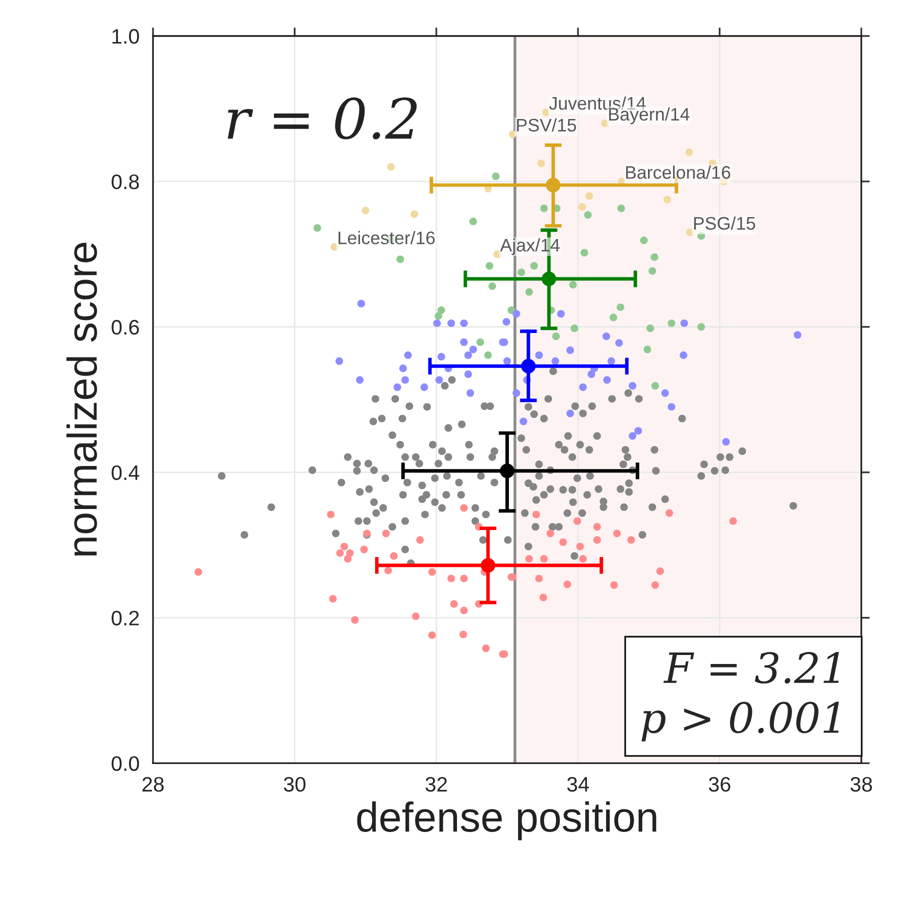  Describe the element at coordinates (125, 327) in the screenshot. I see `y-tick-label: 0.6` at that location.